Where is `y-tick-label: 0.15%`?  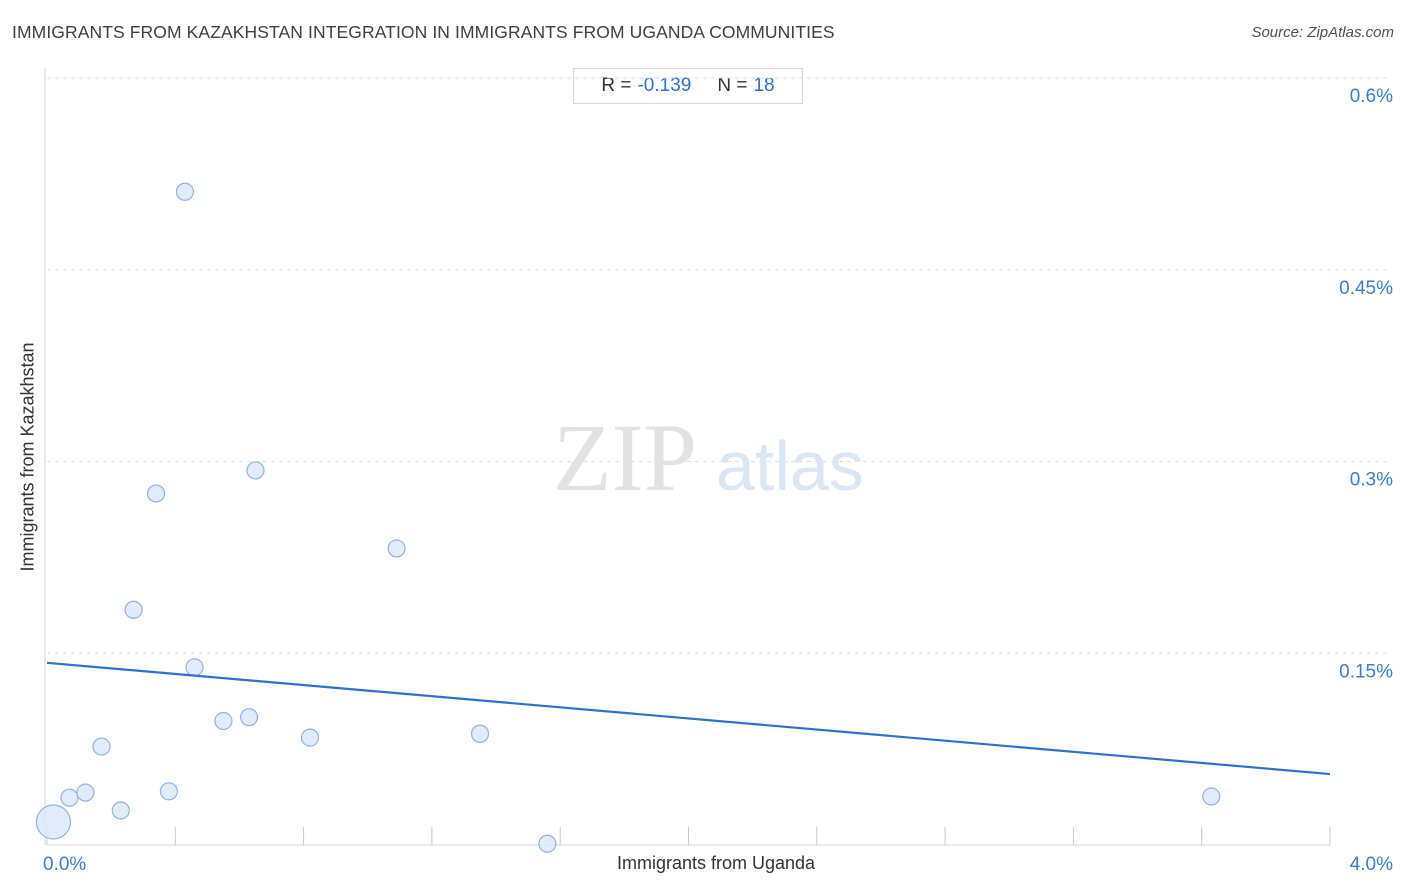
y-tick-label: 0.15% is located at coordinates (1366, 671).